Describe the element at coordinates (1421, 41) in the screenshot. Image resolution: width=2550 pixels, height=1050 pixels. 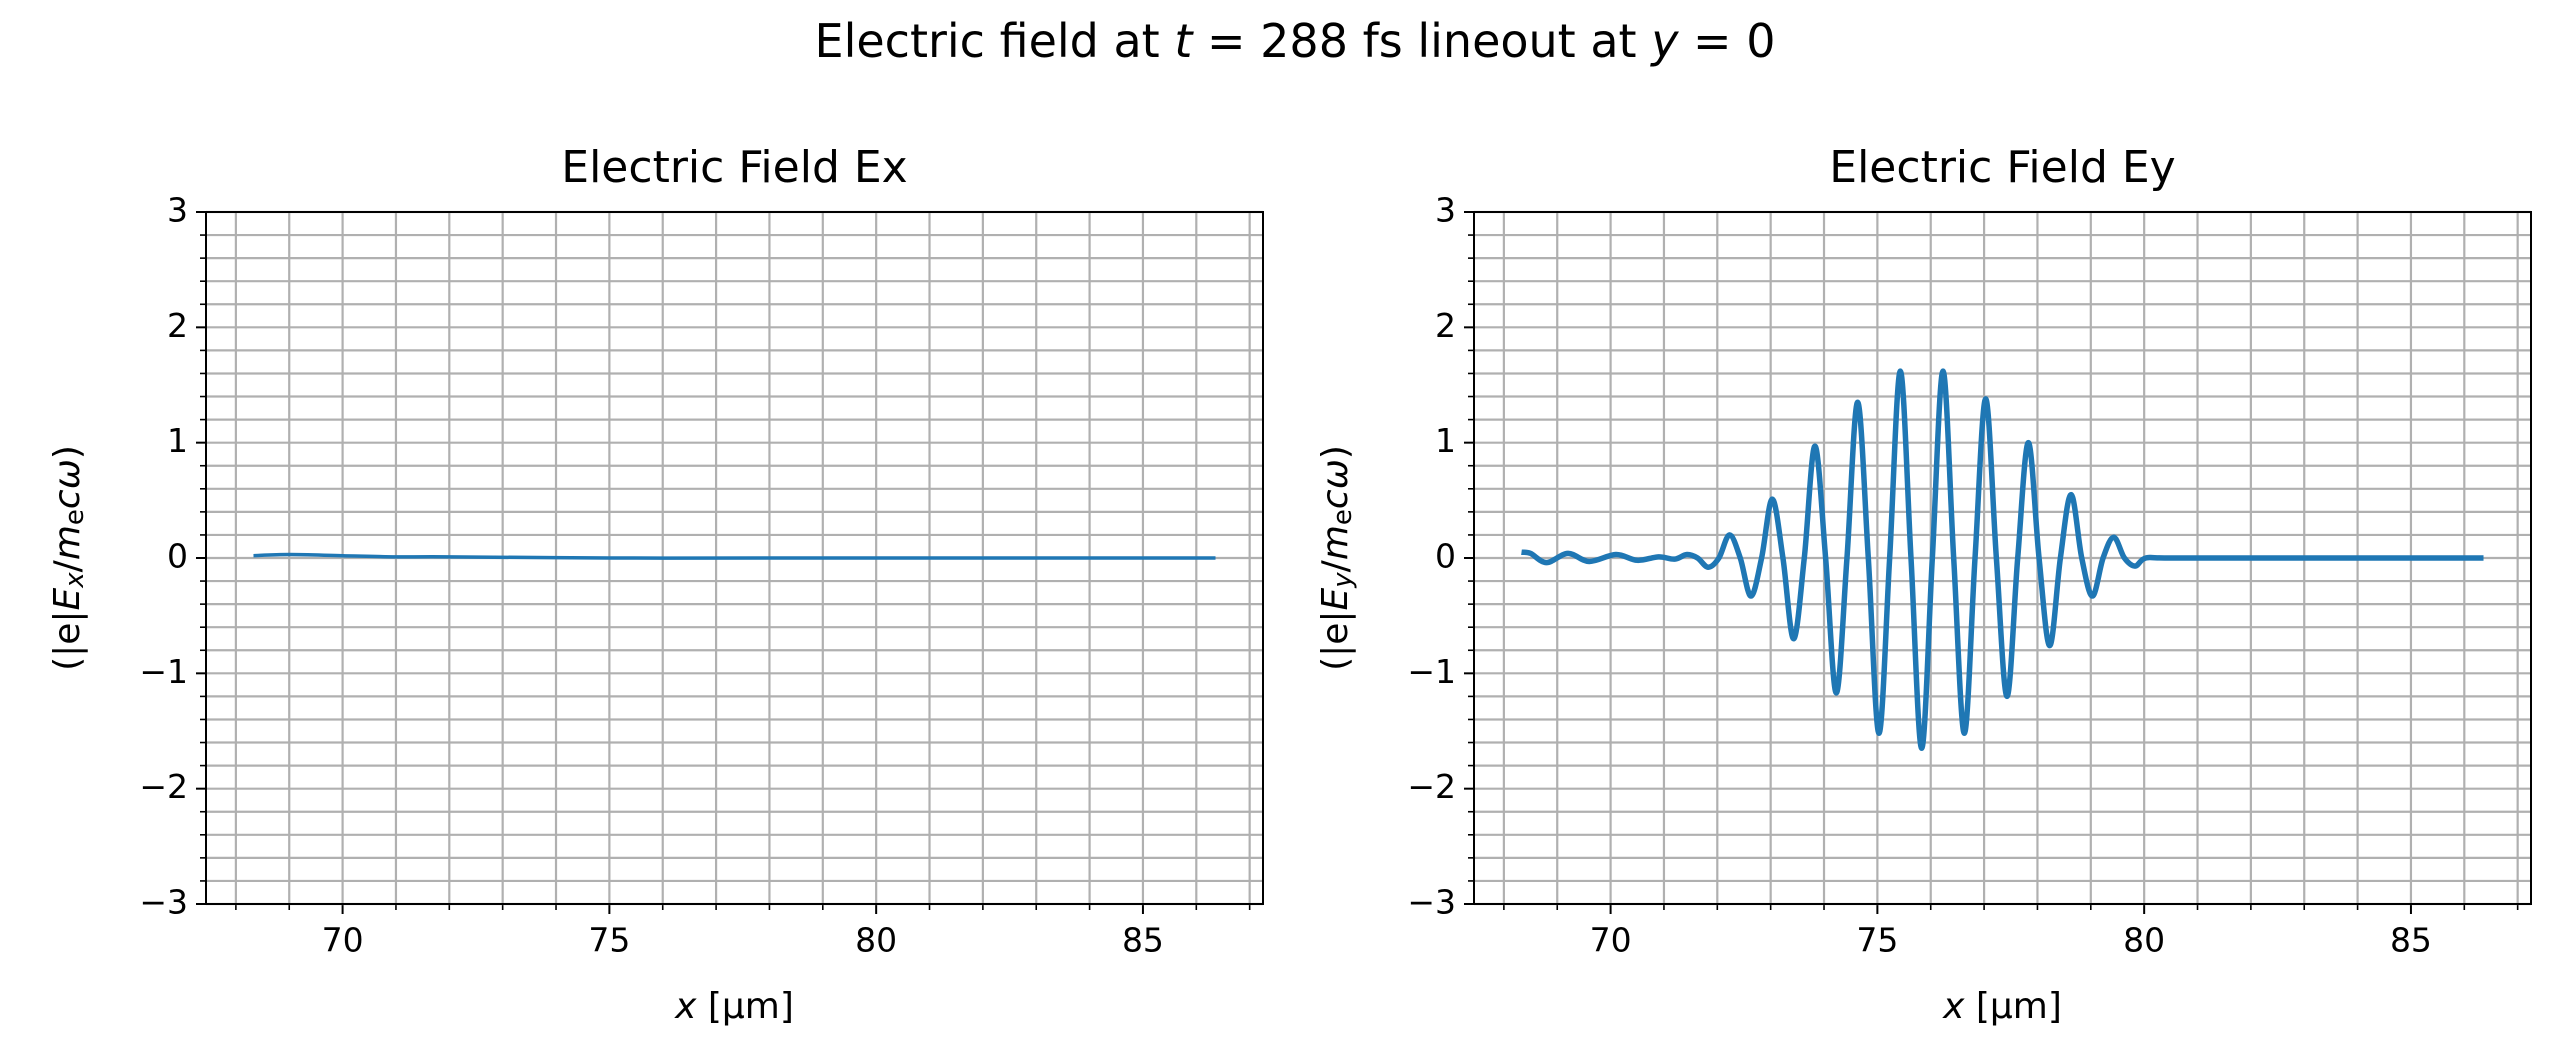
I see `text-part: = 288 fs lineout at` at that location.